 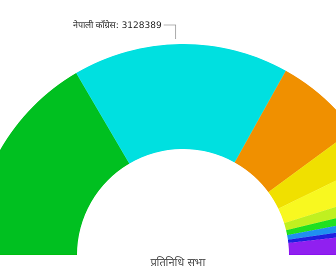 I want to click on slice-label: नेपाली काँग्रेस: 3128389, so click(x=117, y=25).